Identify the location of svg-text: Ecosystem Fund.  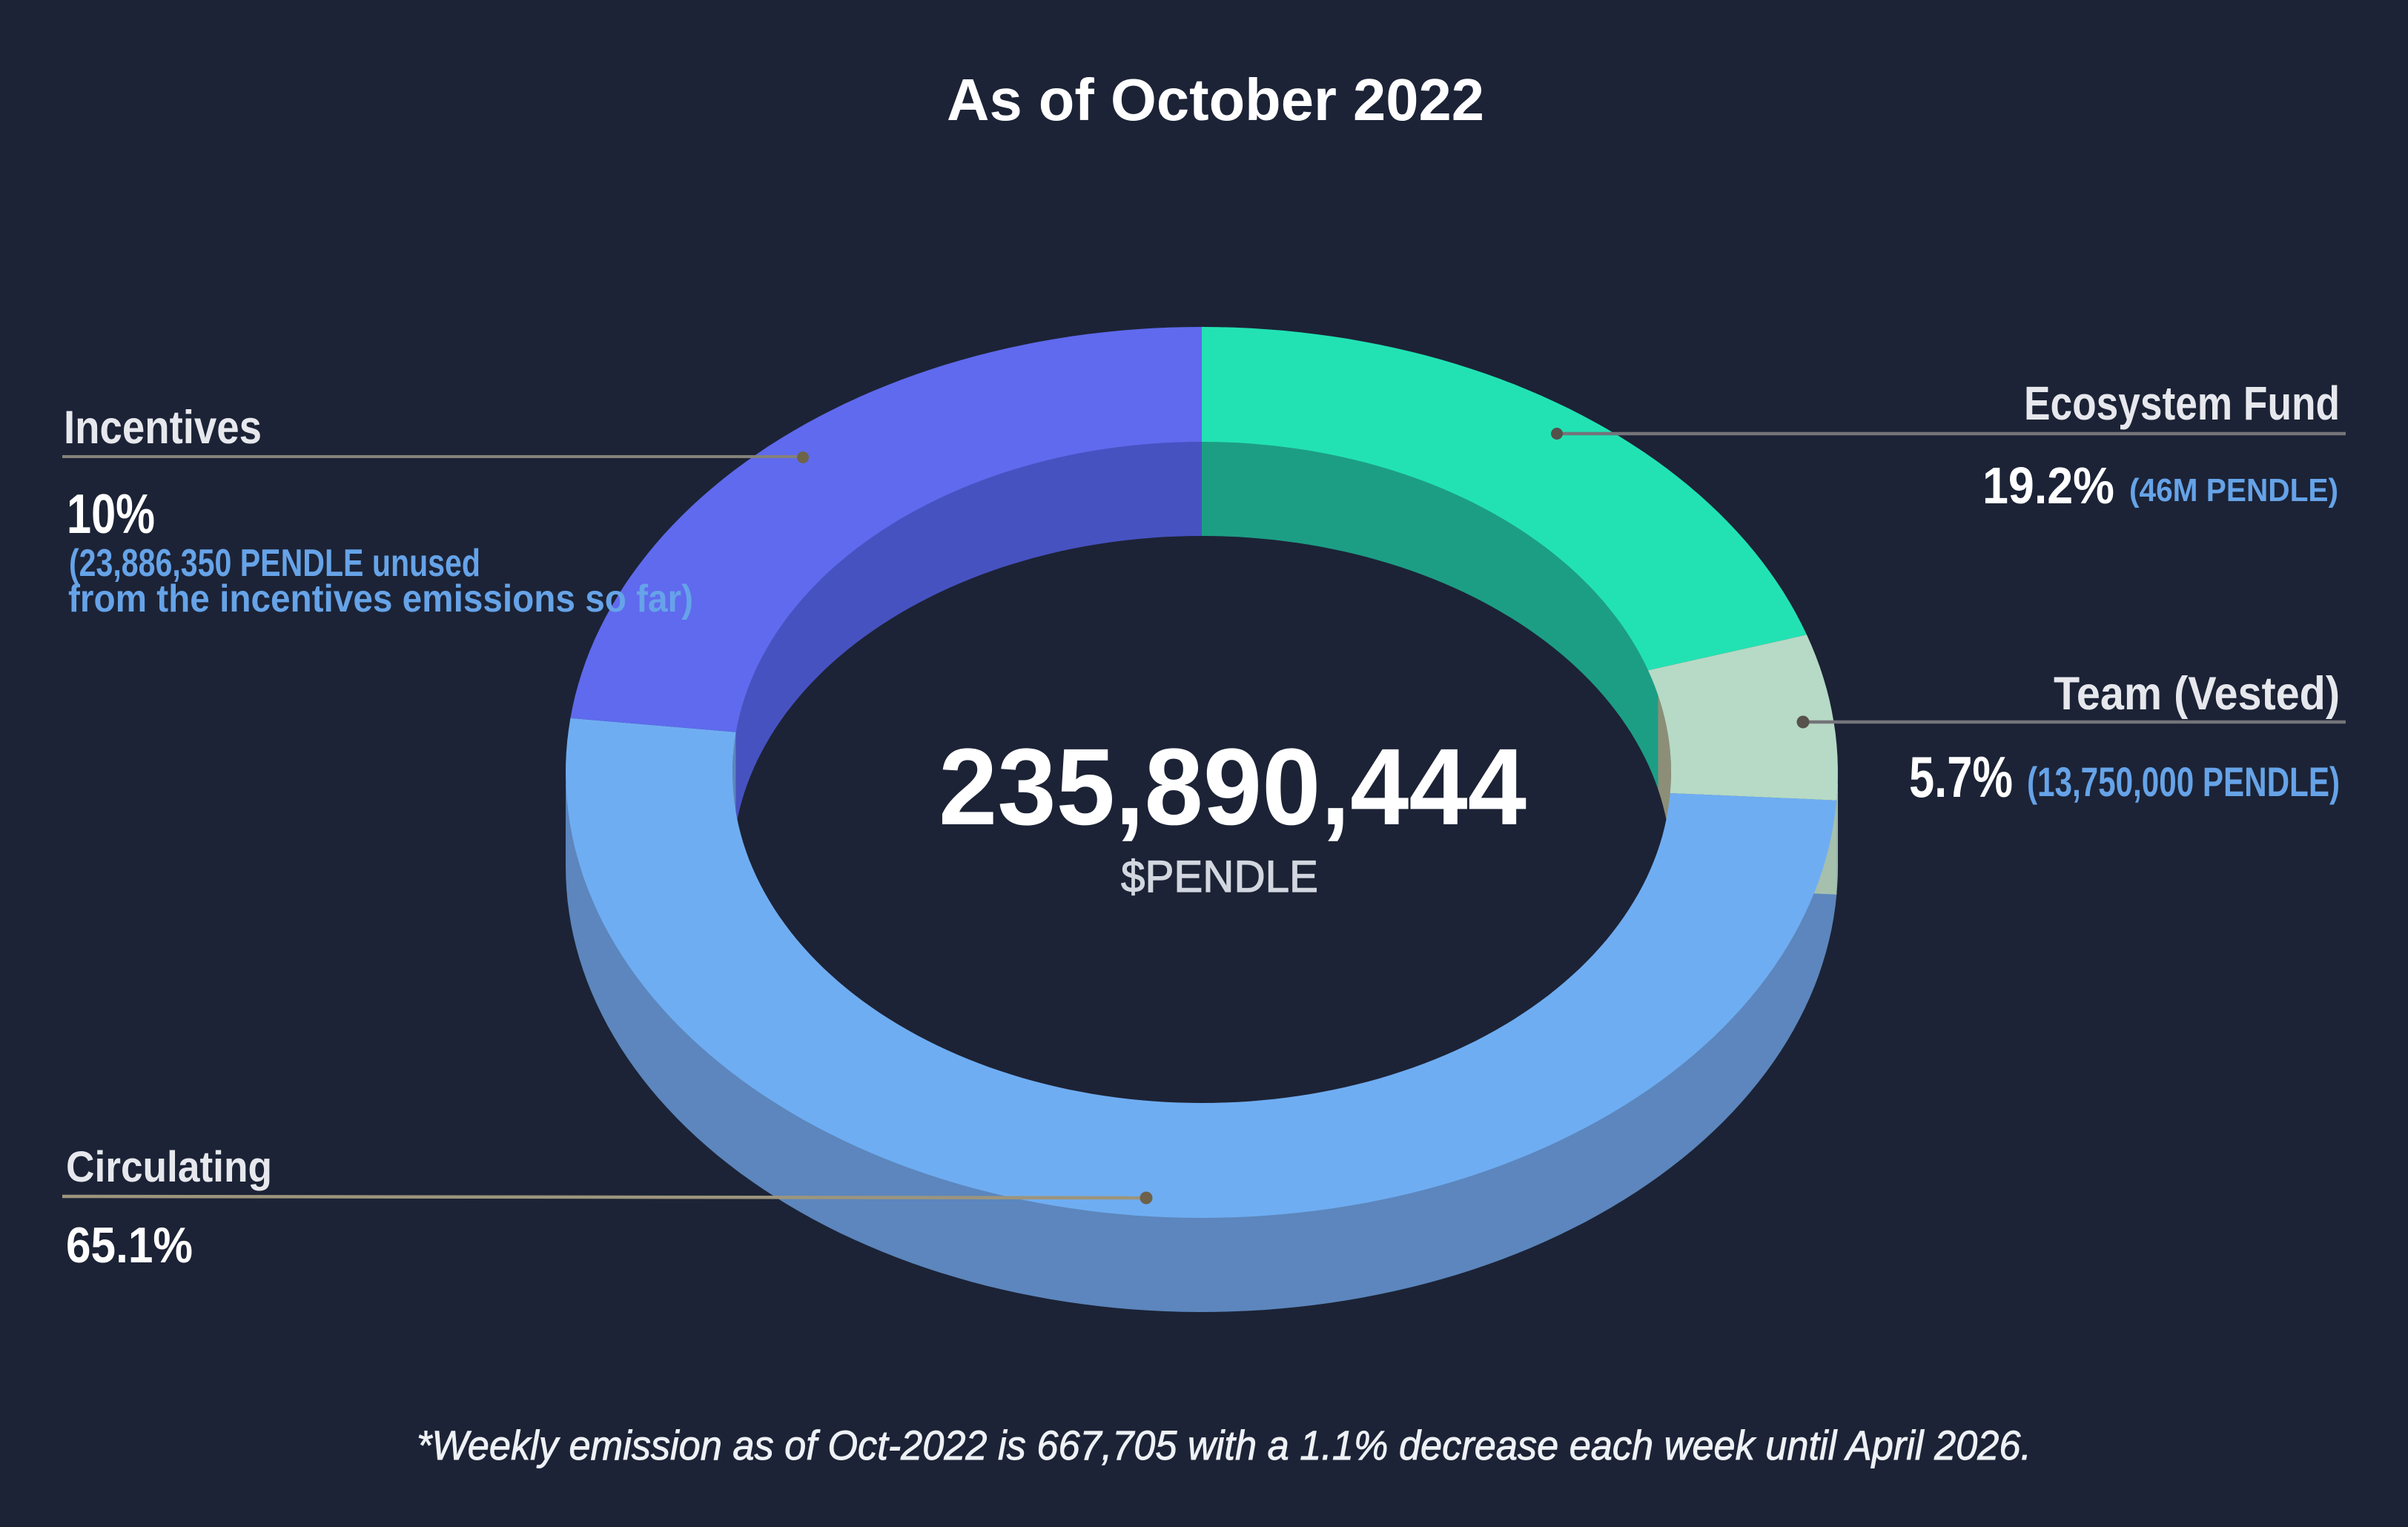
(2182, 403).